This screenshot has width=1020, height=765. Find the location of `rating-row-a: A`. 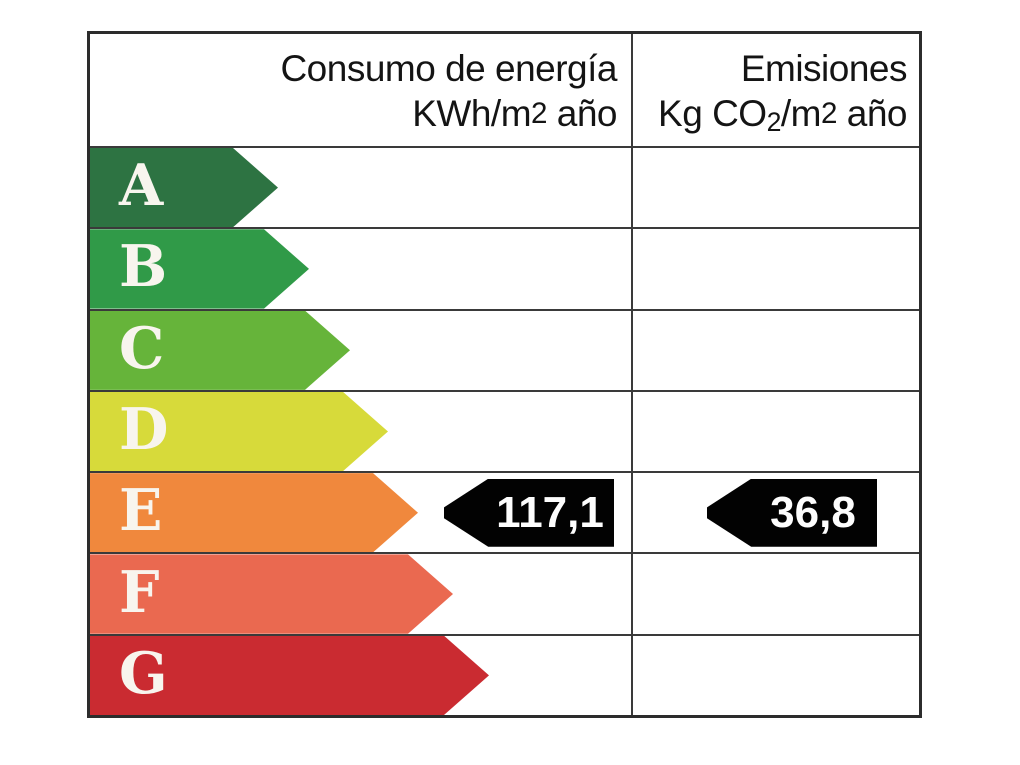

rating-row-a: A is located at coordinates (504, 189).